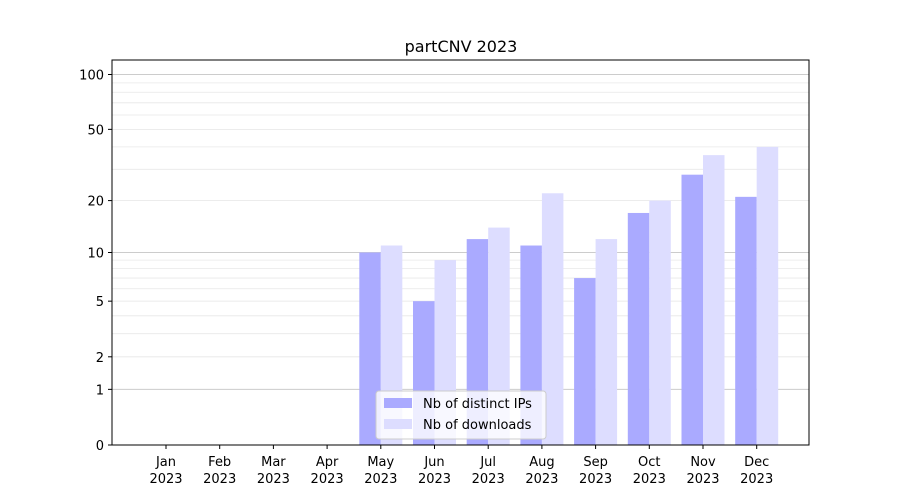  What do you see at coordinates (370, 348) in the screenshot?
I see `bar-distinct-ips-may` at bounding box center [370, 348].